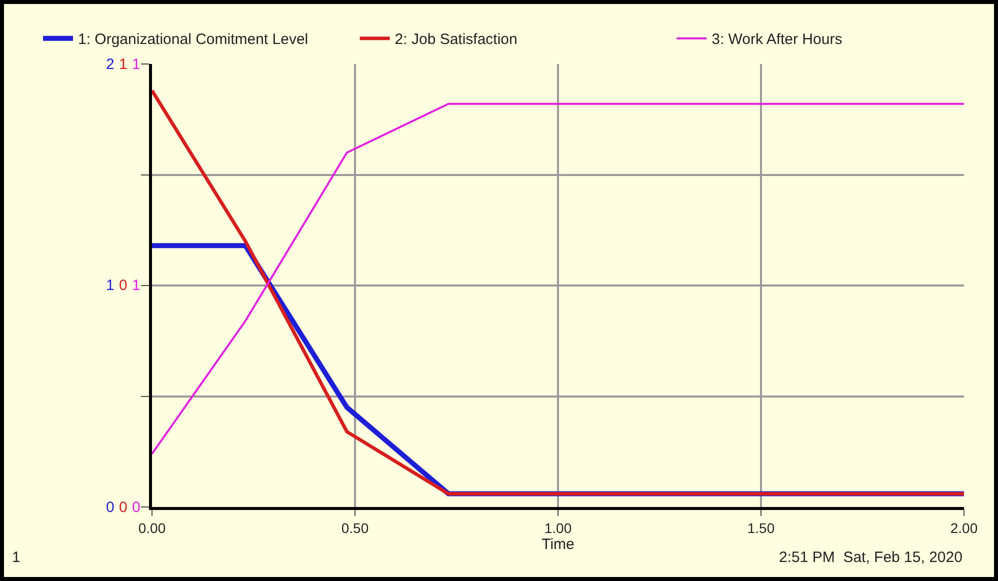  What do you see at coordinates (136, 507) in the screenshot?
I see `y3-tick-label: 0` at bounding box center [136, 507].